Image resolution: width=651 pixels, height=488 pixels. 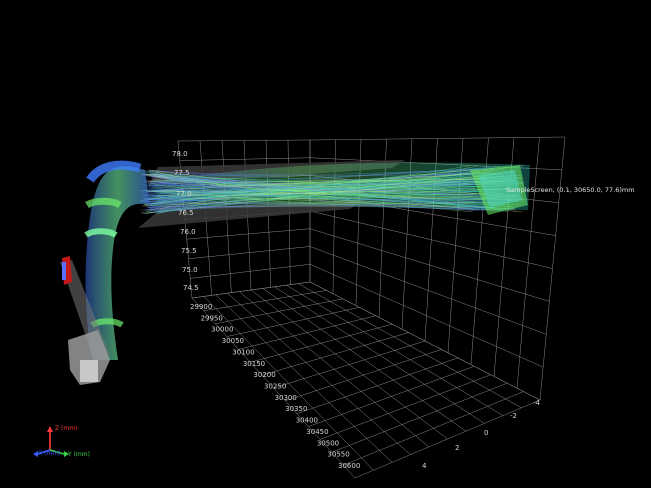 I want to click on y-tick-label: 30450, so click(x=317, y=432).